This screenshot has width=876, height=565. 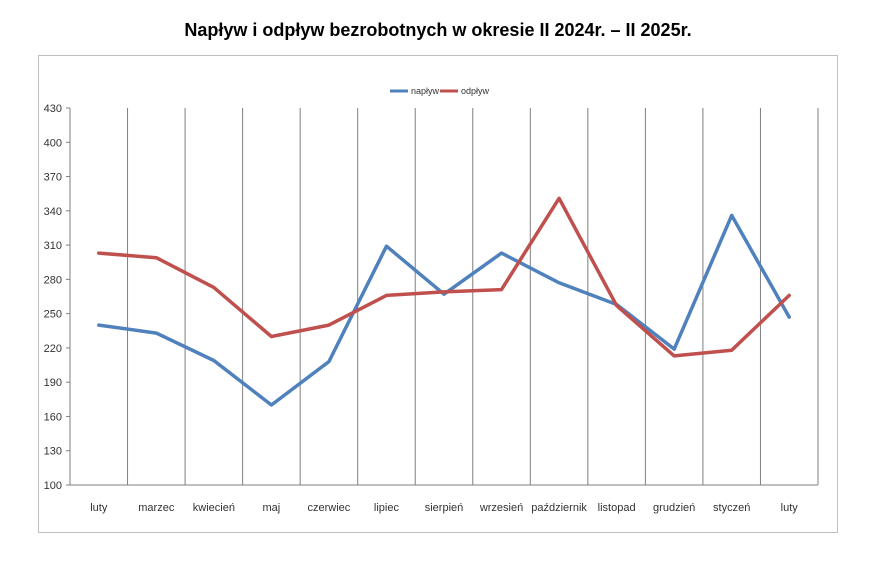 What do you see at coordinates (156, 508) in the screenshot?
I see `x-tick-label: marzec` at bounding box center [156, 508].